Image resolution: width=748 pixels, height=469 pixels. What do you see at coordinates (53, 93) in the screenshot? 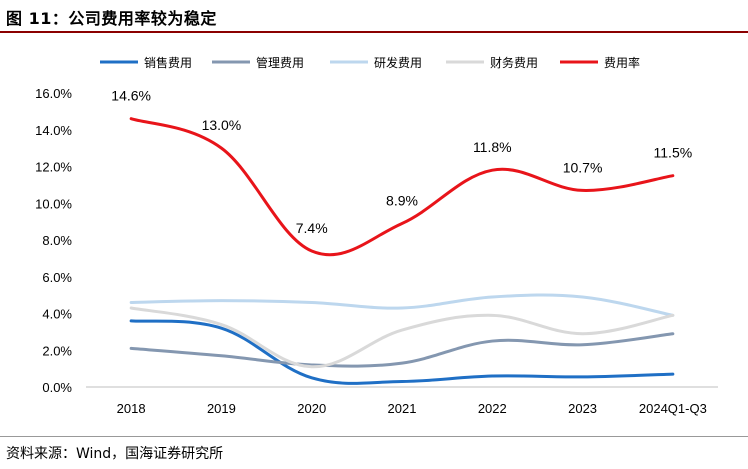
I see `y-tick-label: 16.0%` at bounding box center [53, 93].